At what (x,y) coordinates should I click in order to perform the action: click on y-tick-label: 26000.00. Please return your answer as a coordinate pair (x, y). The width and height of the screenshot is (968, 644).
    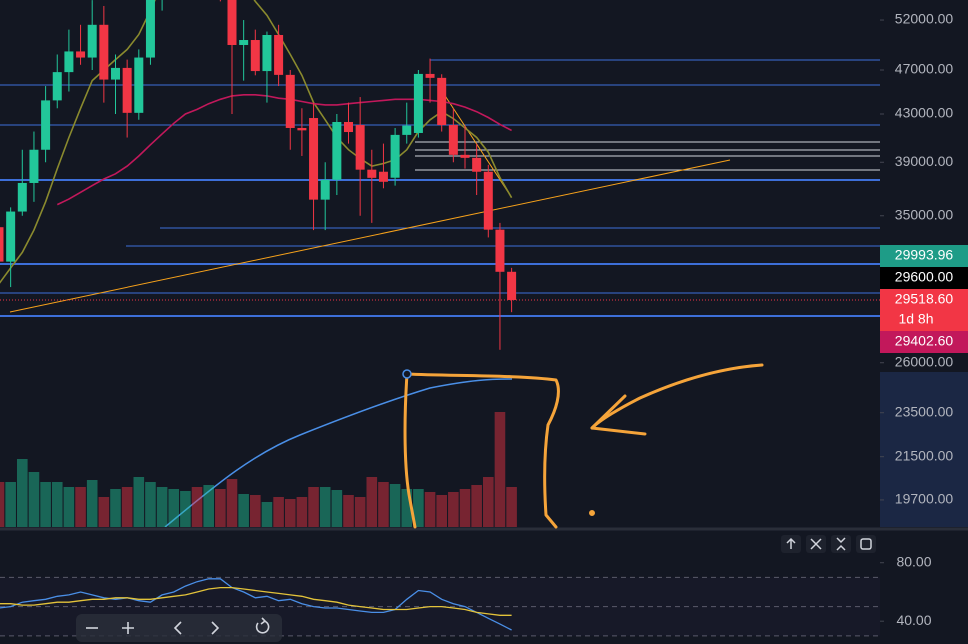
    Looking at the image, I should click on (924, 361).